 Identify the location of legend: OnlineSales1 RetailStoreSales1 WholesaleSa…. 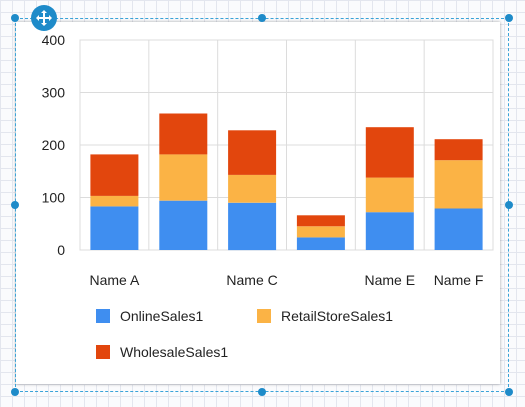
(244, 334).